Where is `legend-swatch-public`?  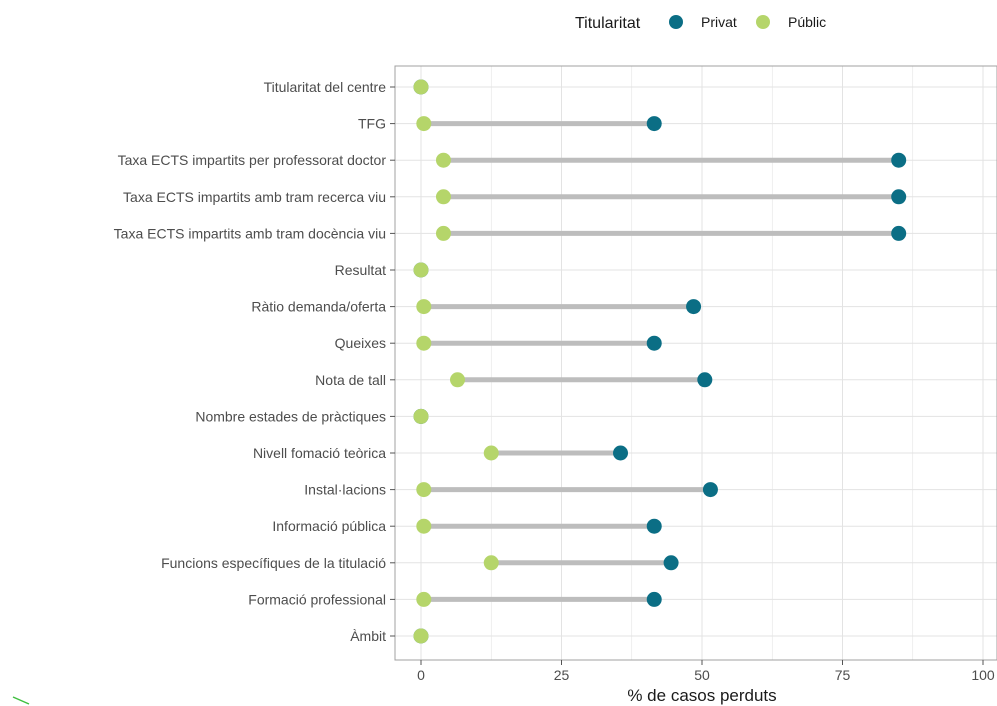
legend-swatch-public is located at coordinates (763, 22).